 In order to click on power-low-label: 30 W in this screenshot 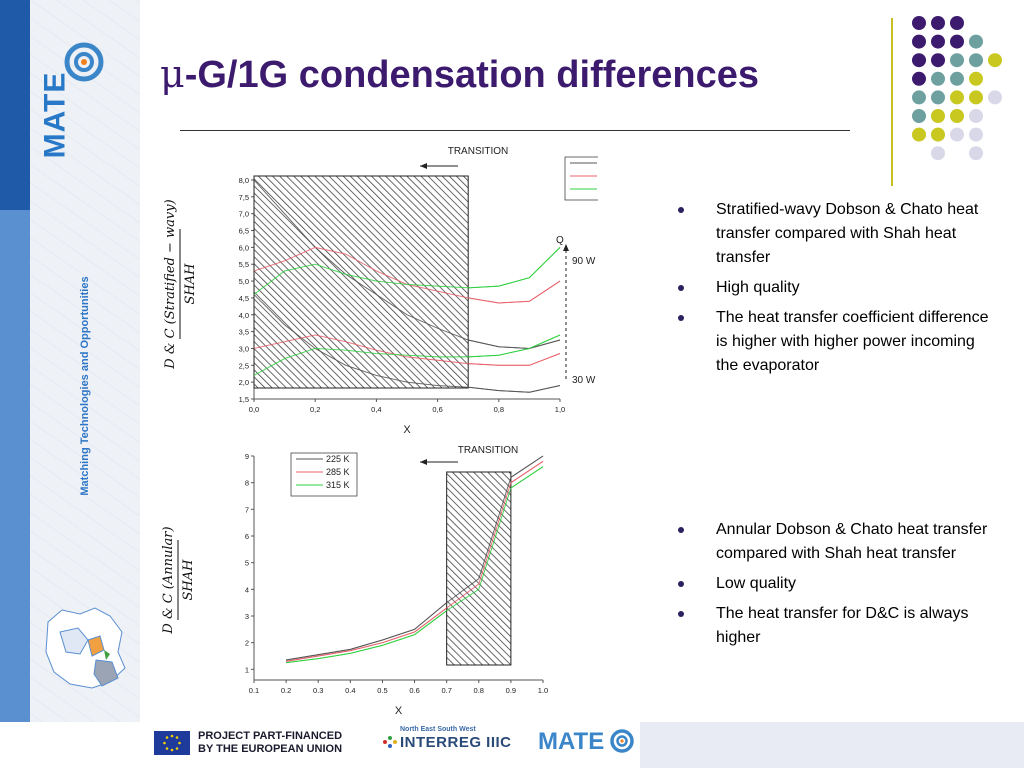, I will do `click(584, 380)`.